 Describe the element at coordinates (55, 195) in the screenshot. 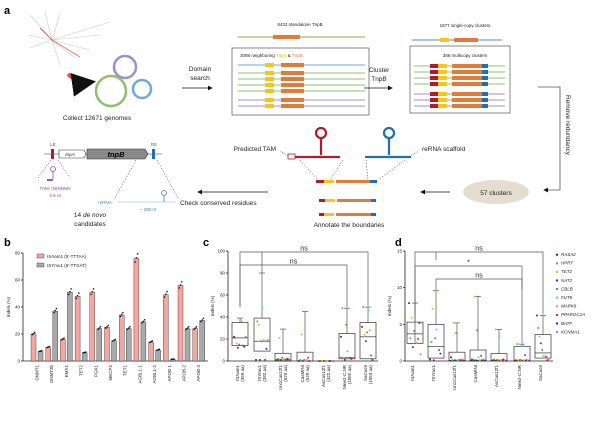

I see `tam-length-text: 4-5 nt` at that location.